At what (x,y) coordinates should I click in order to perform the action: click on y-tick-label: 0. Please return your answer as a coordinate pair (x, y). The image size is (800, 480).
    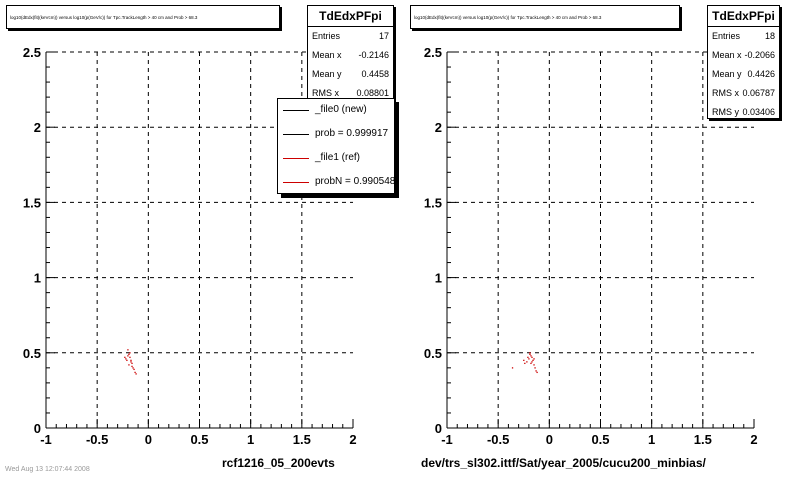
    Looking at the image, I should click on (37, 428).